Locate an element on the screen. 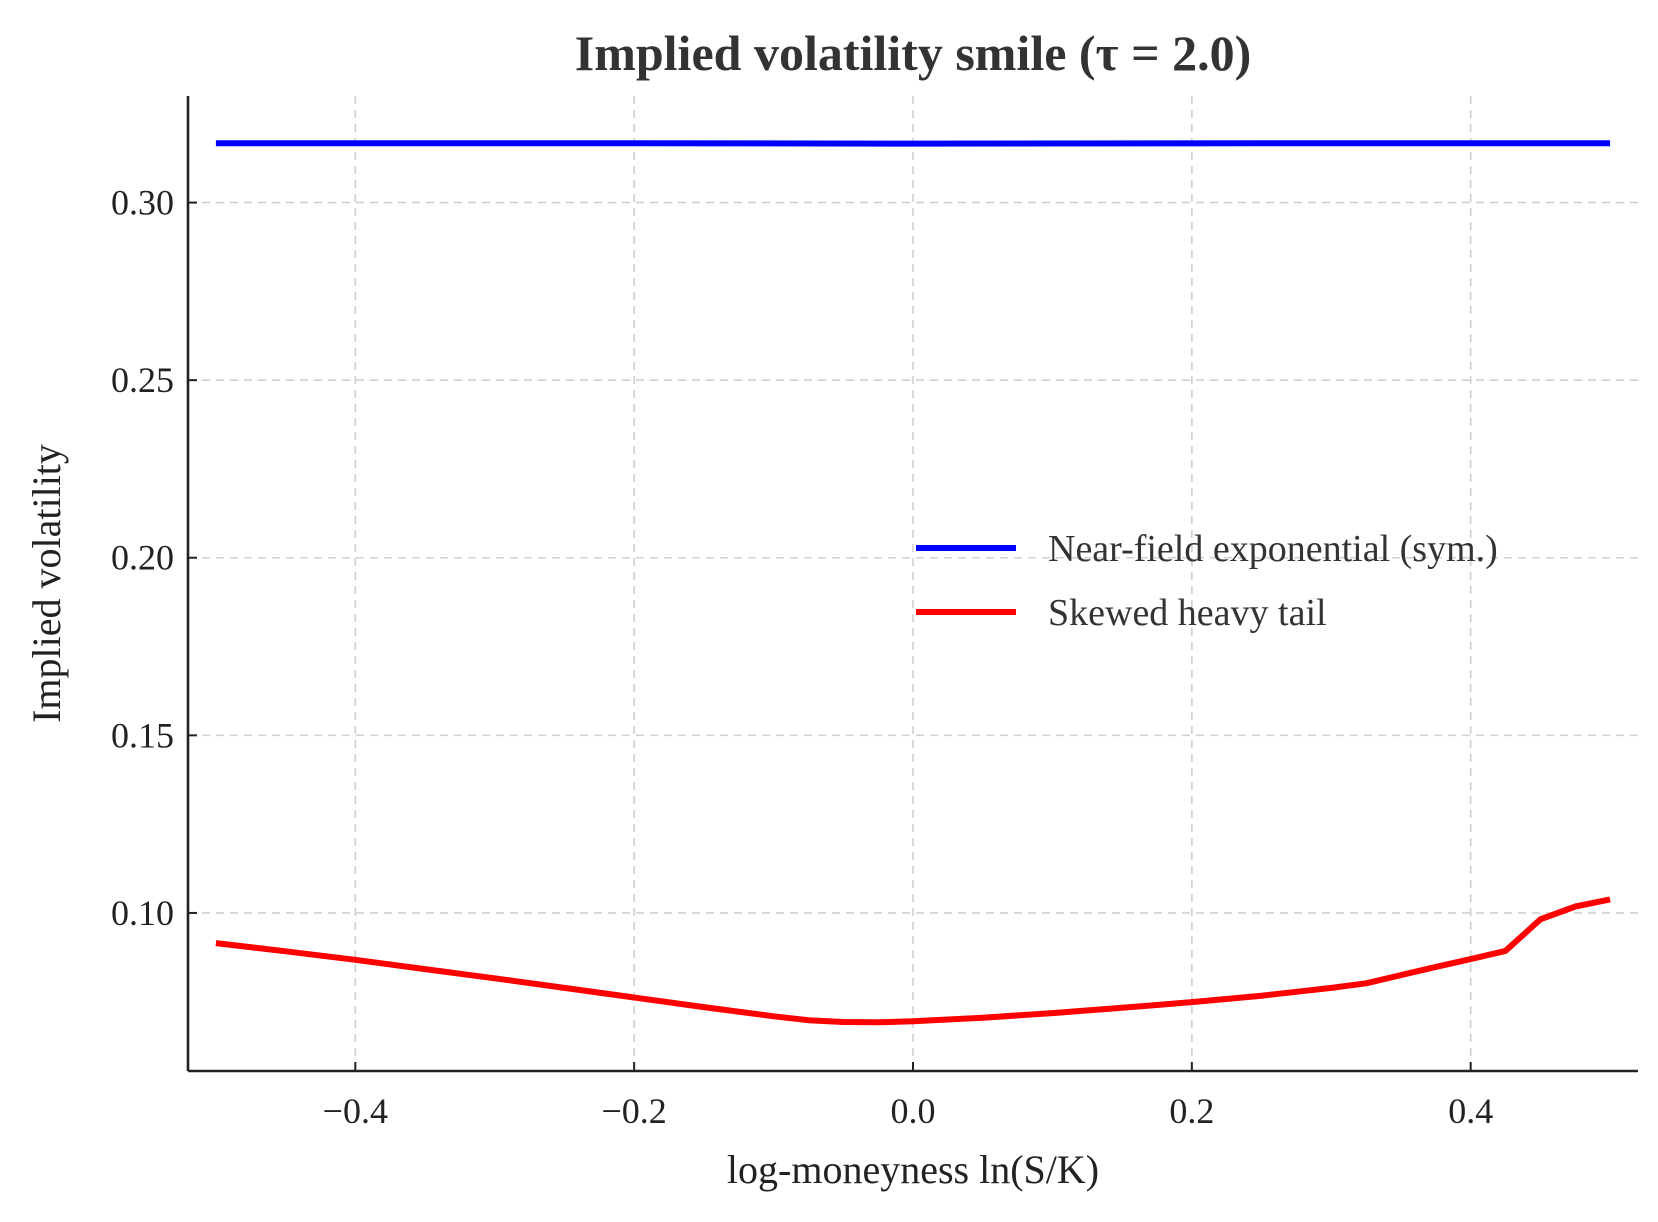  x-axis-label: log-moneyness ln(S/K) is located at coordinates (913, 1169).